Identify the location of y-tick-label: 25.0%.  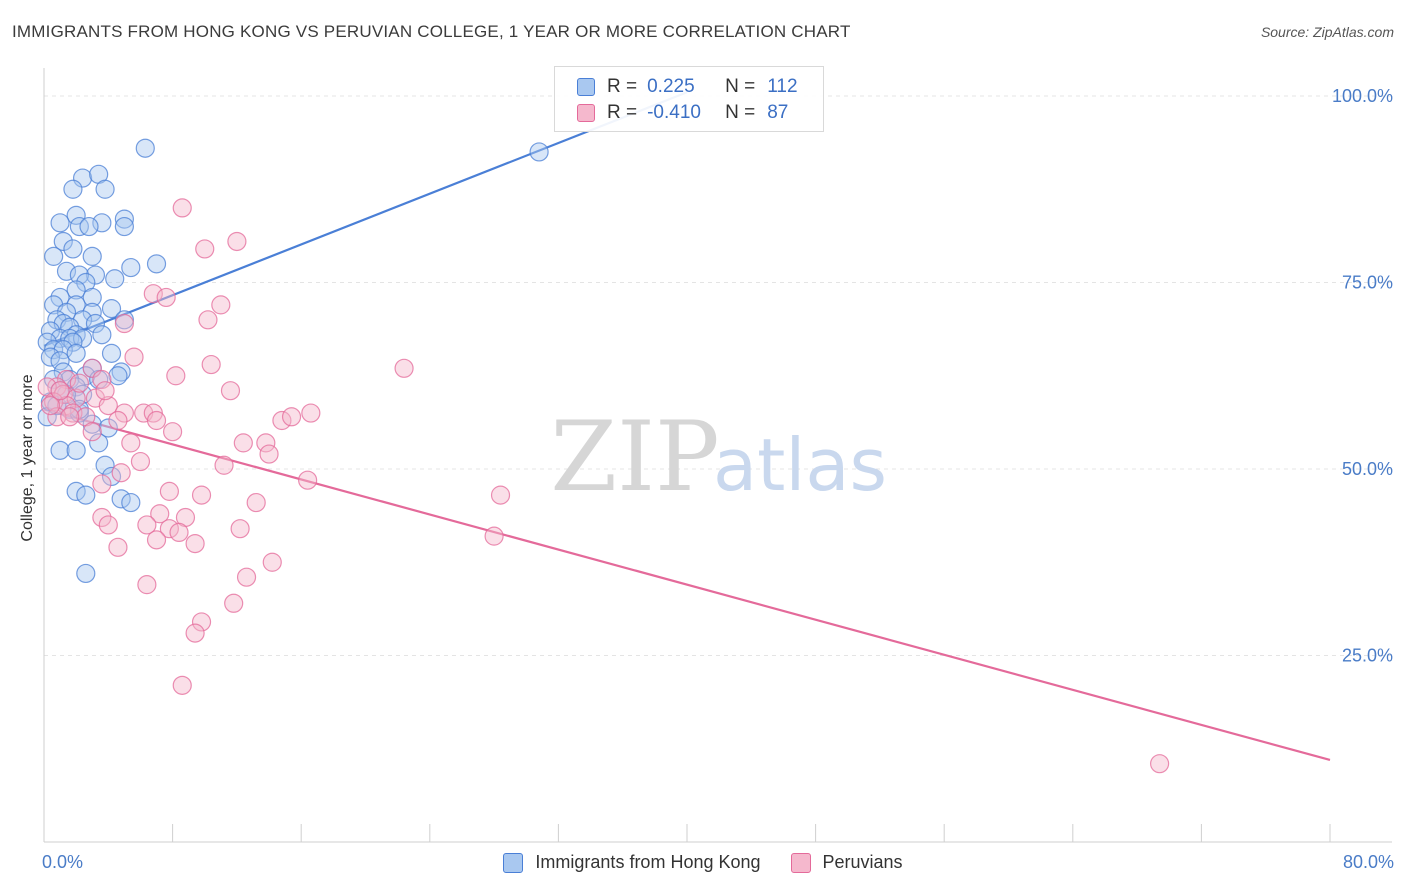
(1367, 656).